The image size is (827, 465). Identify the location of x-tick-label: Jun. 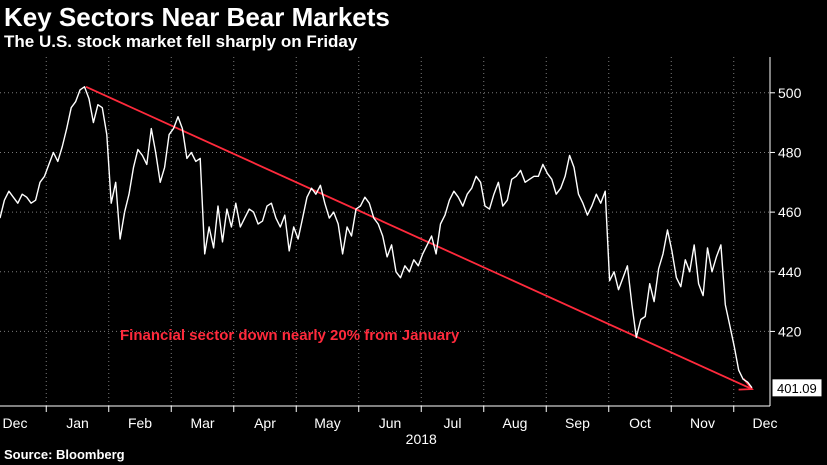
(390, 423).